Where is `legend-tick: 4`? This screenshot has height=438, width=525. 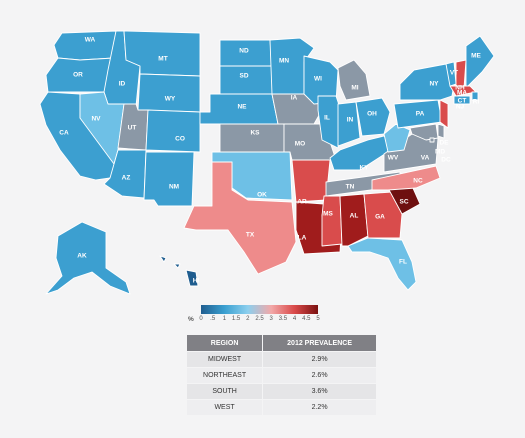
legend-tick: 4 is located at coordinates (294, 319).